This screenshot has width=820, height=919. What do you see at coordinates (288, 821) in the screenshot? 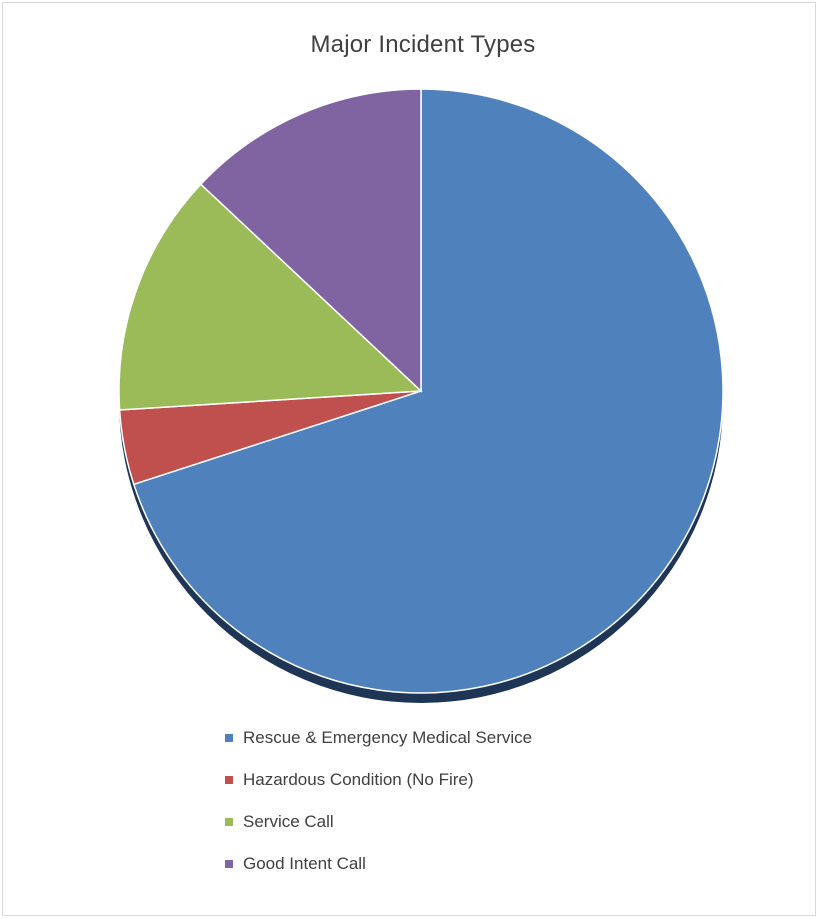
I see `legend-label: Service Call` at bounding box center [288, 821].